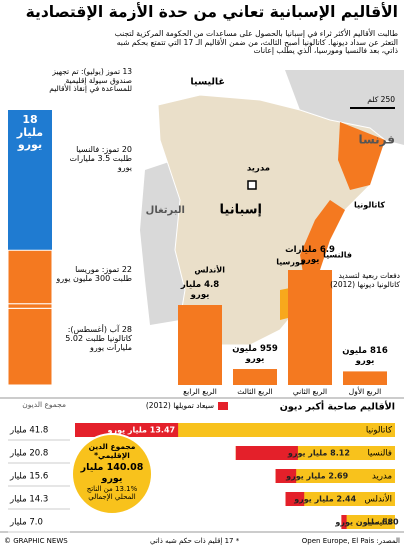 This screenshot has height=549, width=404. I want to click on total-label: 41.8 مليار, so click(28, 431).